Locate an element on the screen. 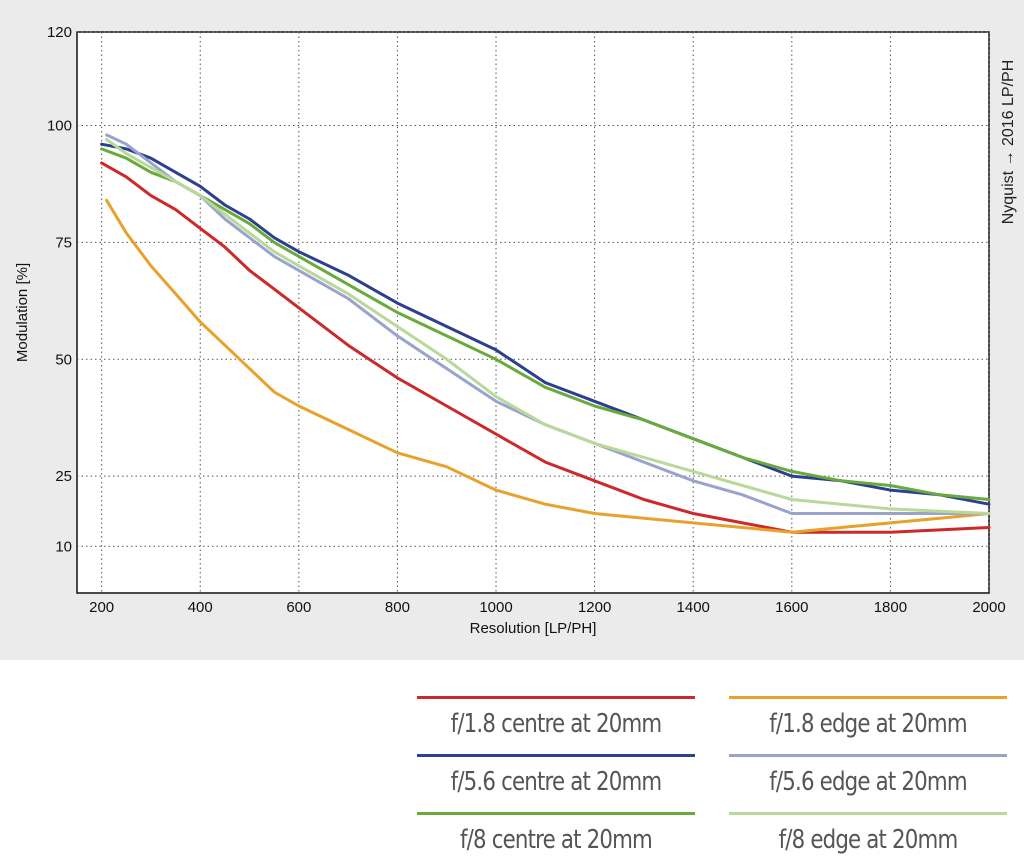 The height and width of the screenshot is (862, 1024). legend-item: f/1.8 edge at 20mm is located at coordinates (868, 717).